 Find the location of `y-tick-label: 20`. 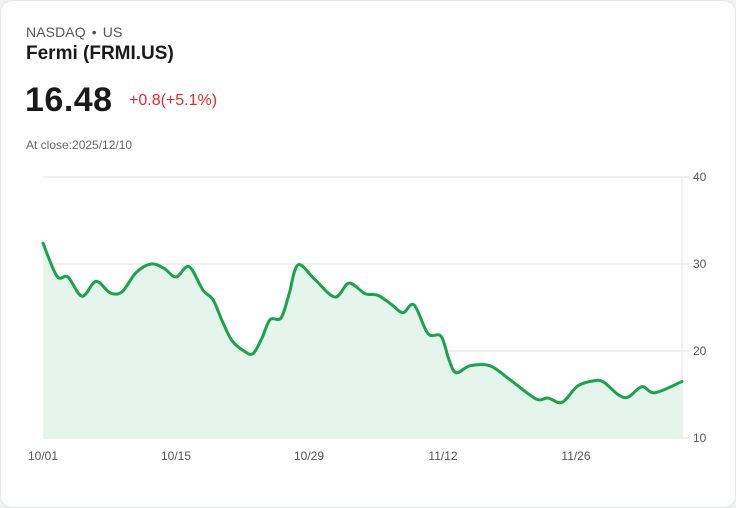

y-tick-label: 20 is located at coordinates (700, 351).